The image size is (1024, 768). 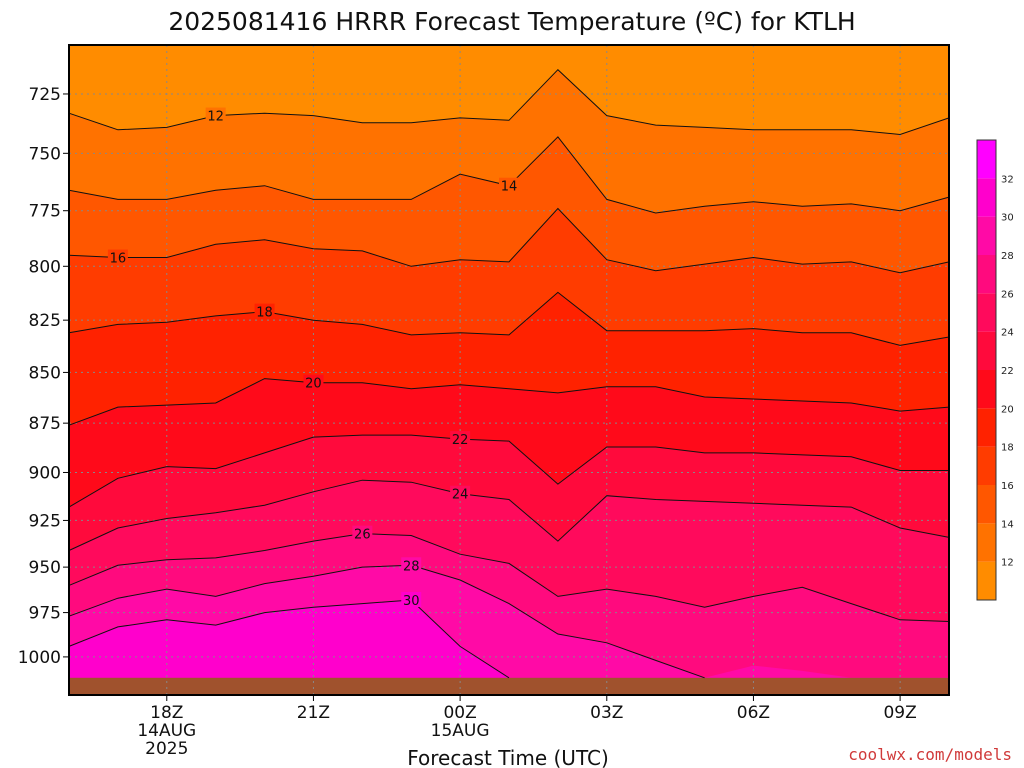 What do you see at coordinates (1007, 563) in the screenshot?
I see `colorbar-tick-12: 12` at bounding box center [1007, 563].